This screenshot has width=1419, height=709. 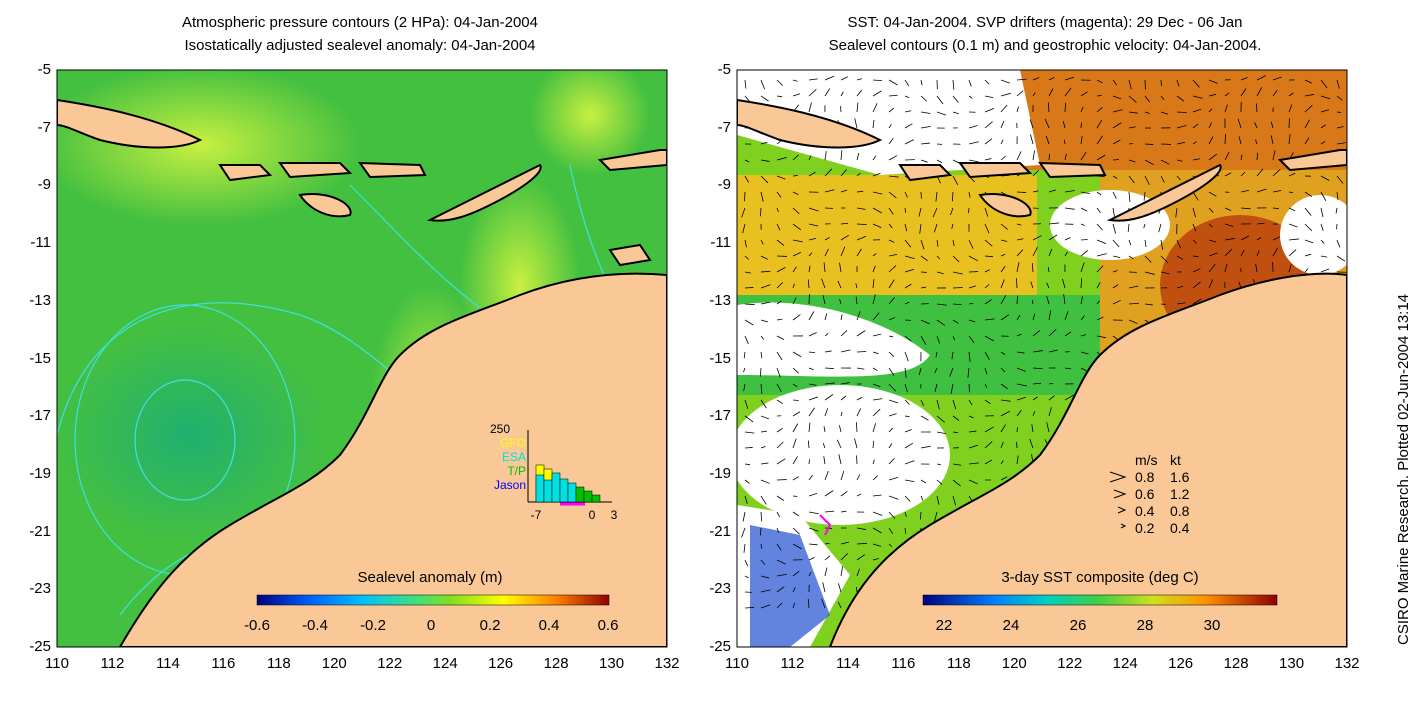 I want to click on svg-text: 0.8, so click(x=1145, y=477).